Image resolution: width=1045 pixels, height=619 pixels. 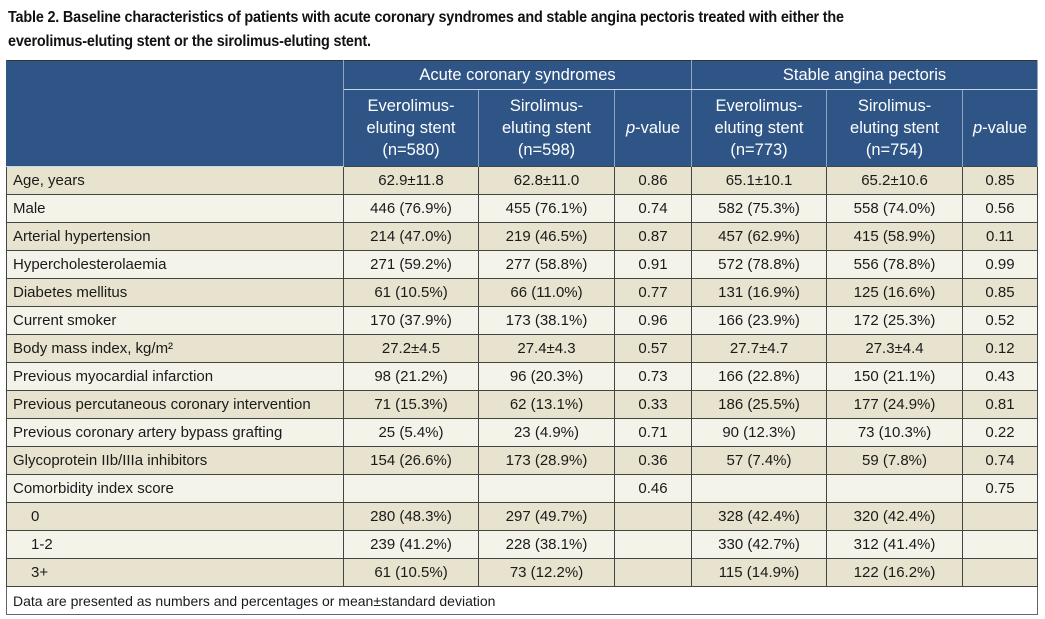 What do you see at coordinates (653, 404) in the screenshot?
I see `p-value-cell: 0.33` at bounding box center [653, 404].